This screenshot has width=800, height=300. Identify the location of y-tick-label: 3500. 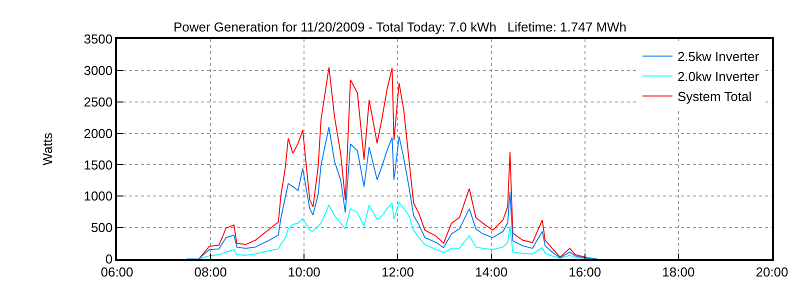
(98, 39).